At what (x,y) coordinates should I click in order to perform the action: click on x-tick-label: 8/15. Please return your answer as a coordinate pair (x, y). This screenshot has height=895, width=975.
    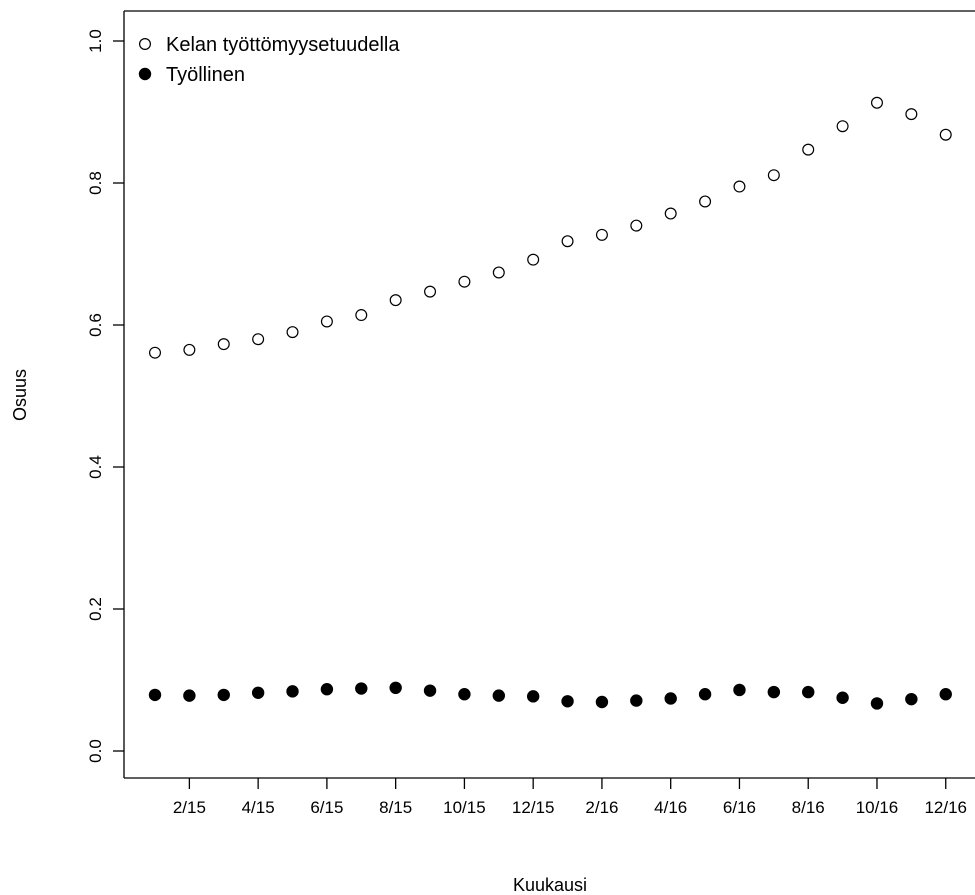
    Looking at the image, I should click on (395, 807).